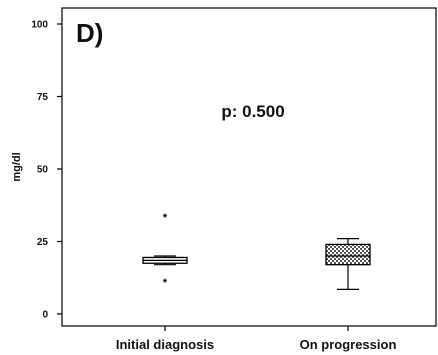 The width and height of the screenshot is (438, 355). I want to click on box-iqr, so click(348, 254).